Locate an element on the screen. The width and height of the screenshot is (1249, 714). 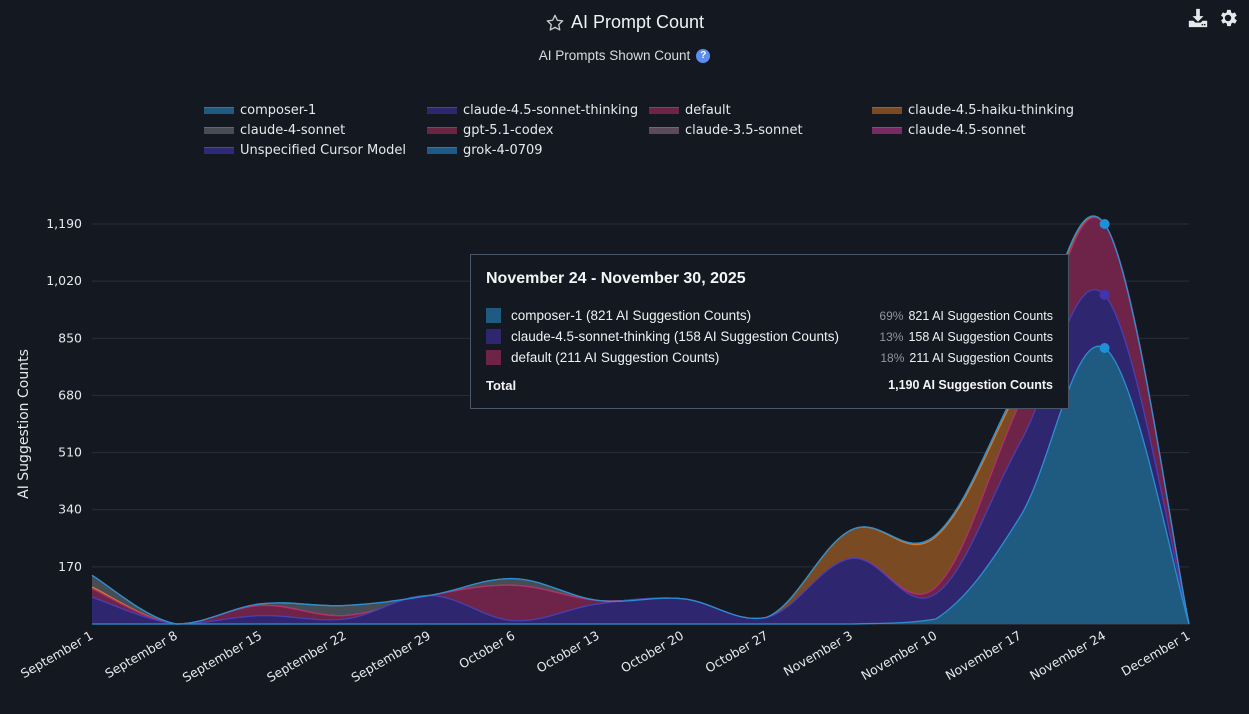
y-axis-title: AI Suggestion Counts is located at coordinates (24, 424).